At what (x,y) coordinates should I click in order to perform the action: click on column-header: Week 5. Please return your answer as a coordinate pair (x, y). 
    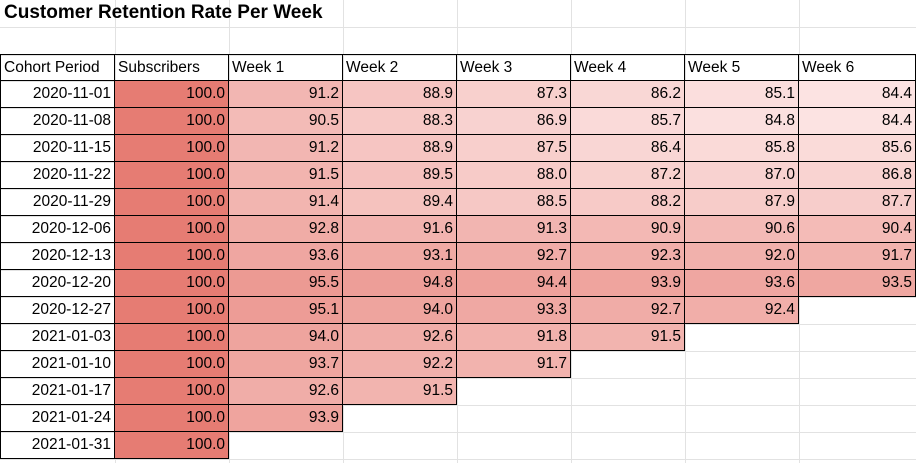
    Looking at the image, I should click on (741, 67).